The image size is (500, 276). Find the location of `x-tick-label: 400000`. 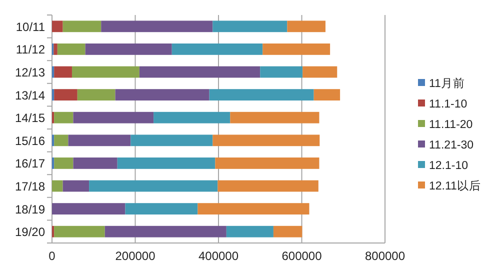

x-tick-label: 400000 is located at coordinates (218, 256).